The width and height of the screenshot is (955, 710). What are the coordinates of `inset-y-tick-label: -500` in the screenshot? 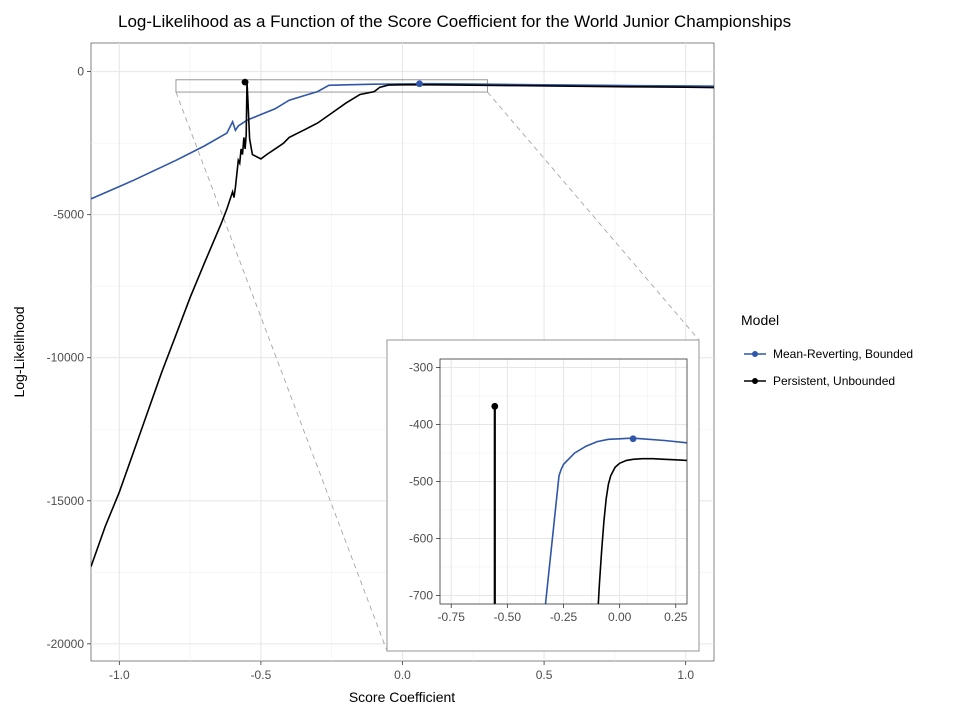 It's located at (421, 482).